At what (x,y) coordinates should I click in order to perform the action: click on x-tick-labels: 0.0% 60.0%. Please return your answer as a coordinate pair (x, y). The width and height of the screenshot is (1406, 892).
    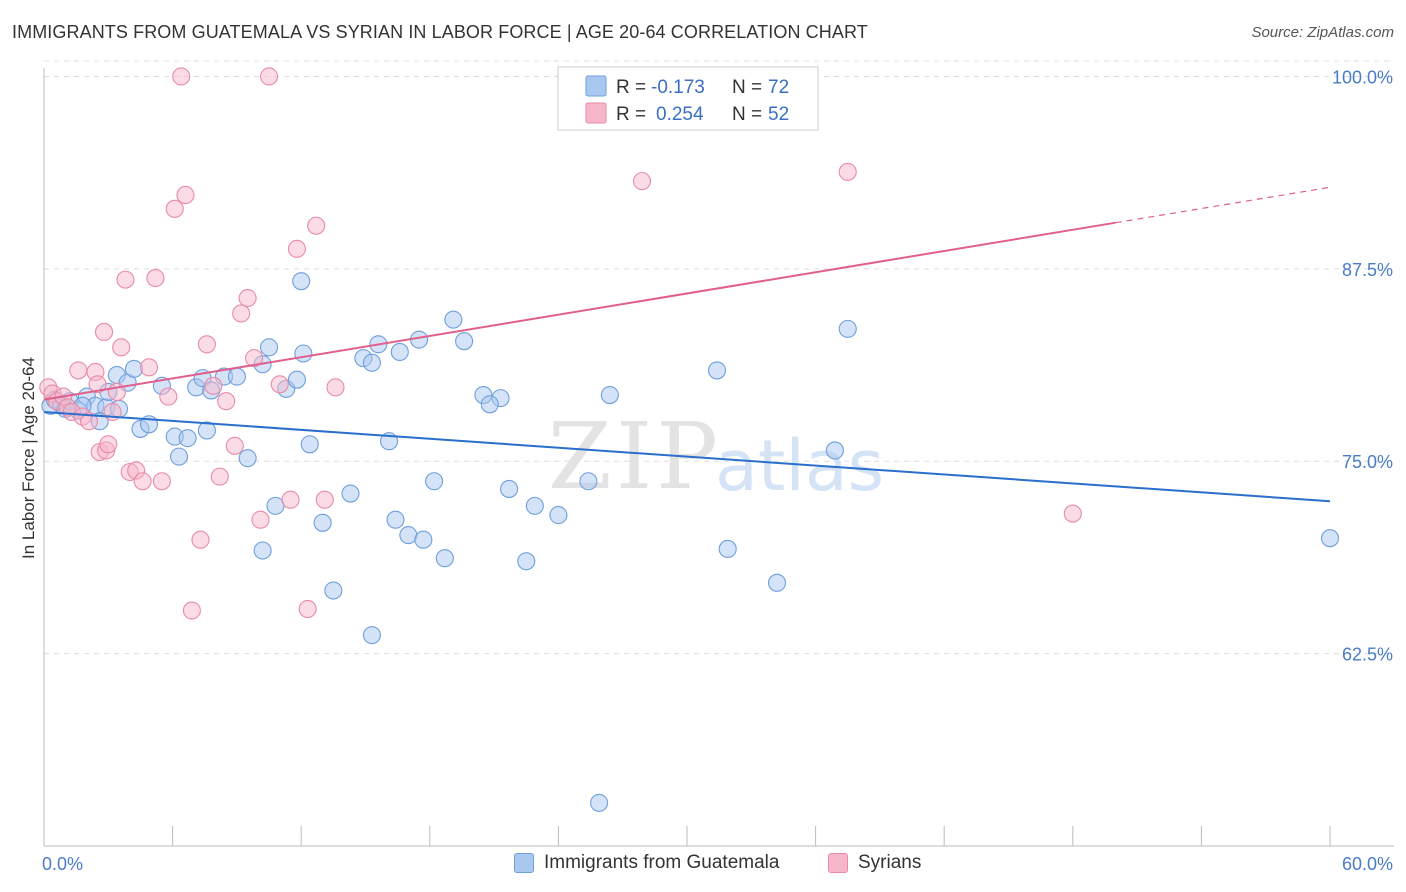
    Looking at the image, I should click on (717, 864).